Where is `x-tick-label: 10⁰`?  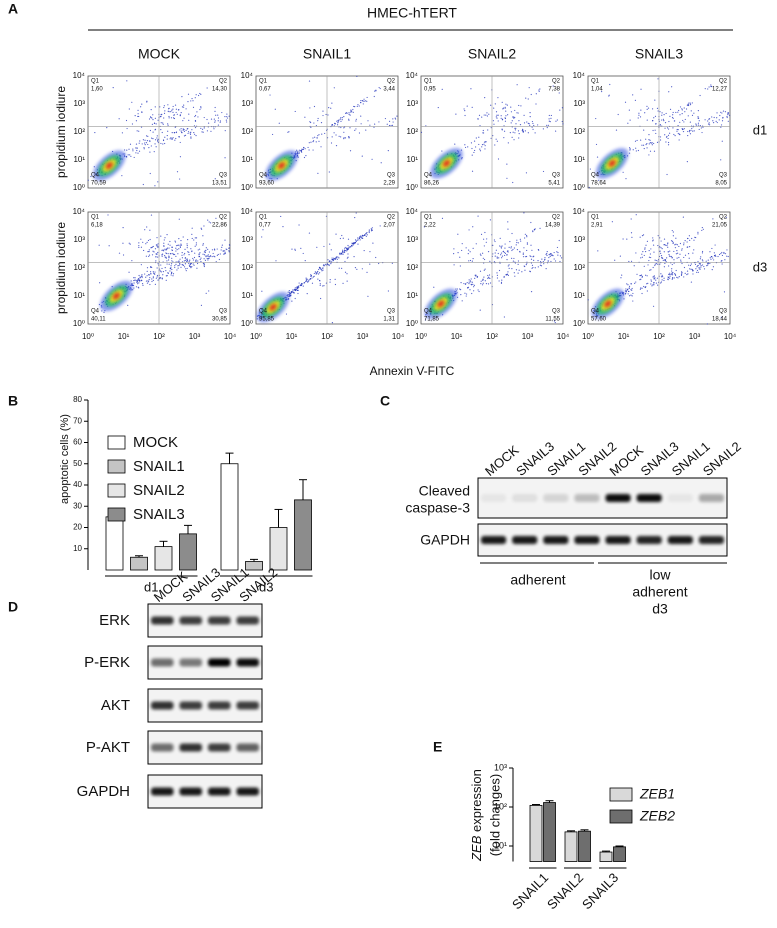 x-tick-label: 10⁰ is located at coordinates (88, 336).